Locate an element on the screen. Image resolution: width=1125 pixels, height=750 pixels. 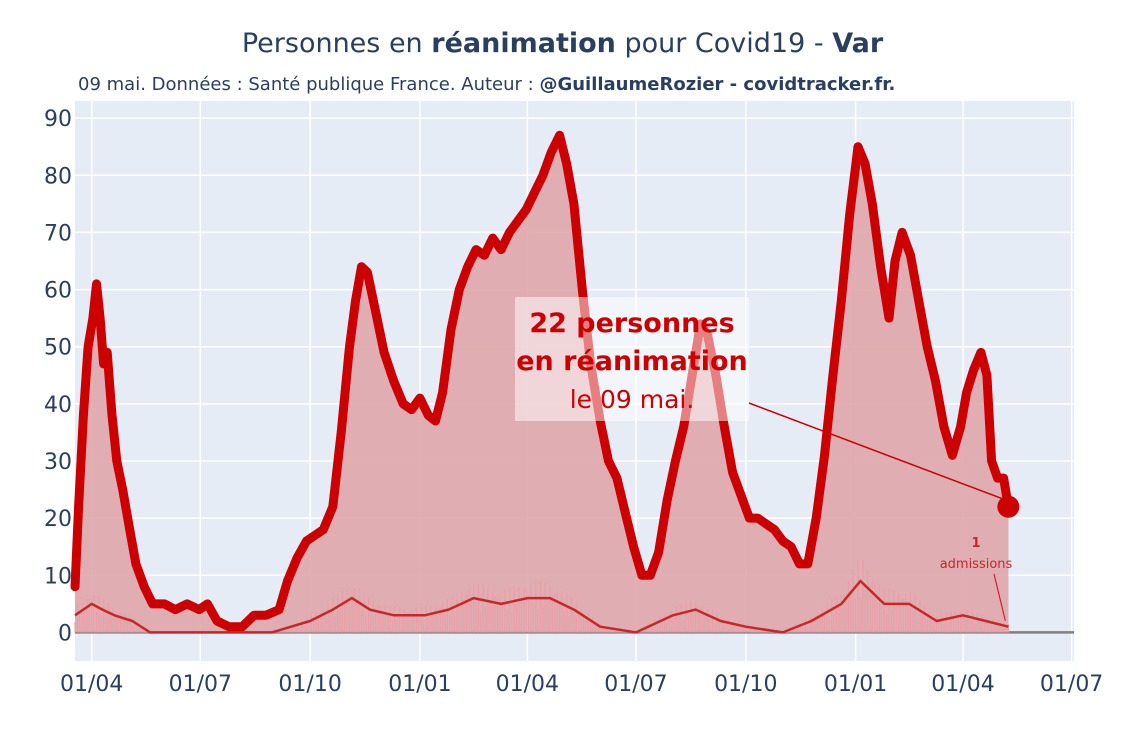
y-tick-label: 80 is located at coordinates (58, 176).